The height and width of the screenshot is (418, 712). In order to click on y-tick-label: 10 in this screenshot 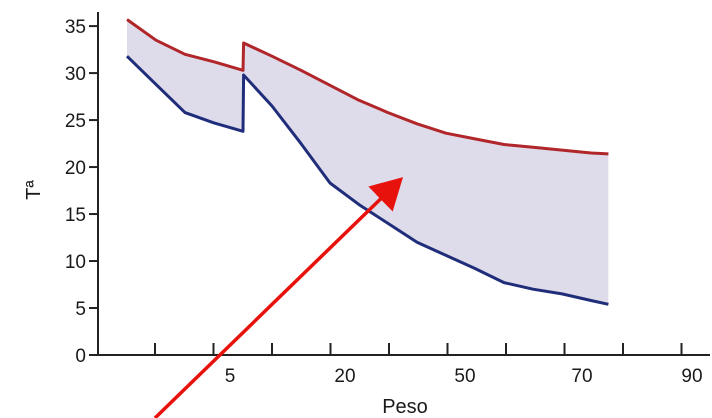, I will do `click(75, 262)`.